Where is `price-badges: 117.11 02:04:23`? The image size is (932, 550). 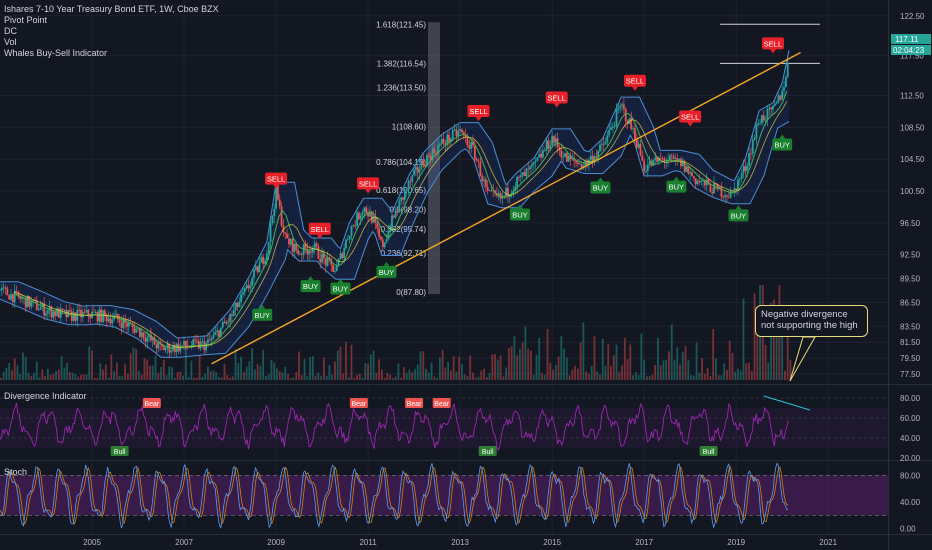
price-badges: 117.11 02:04:23 is located at coordinates (911, 44).